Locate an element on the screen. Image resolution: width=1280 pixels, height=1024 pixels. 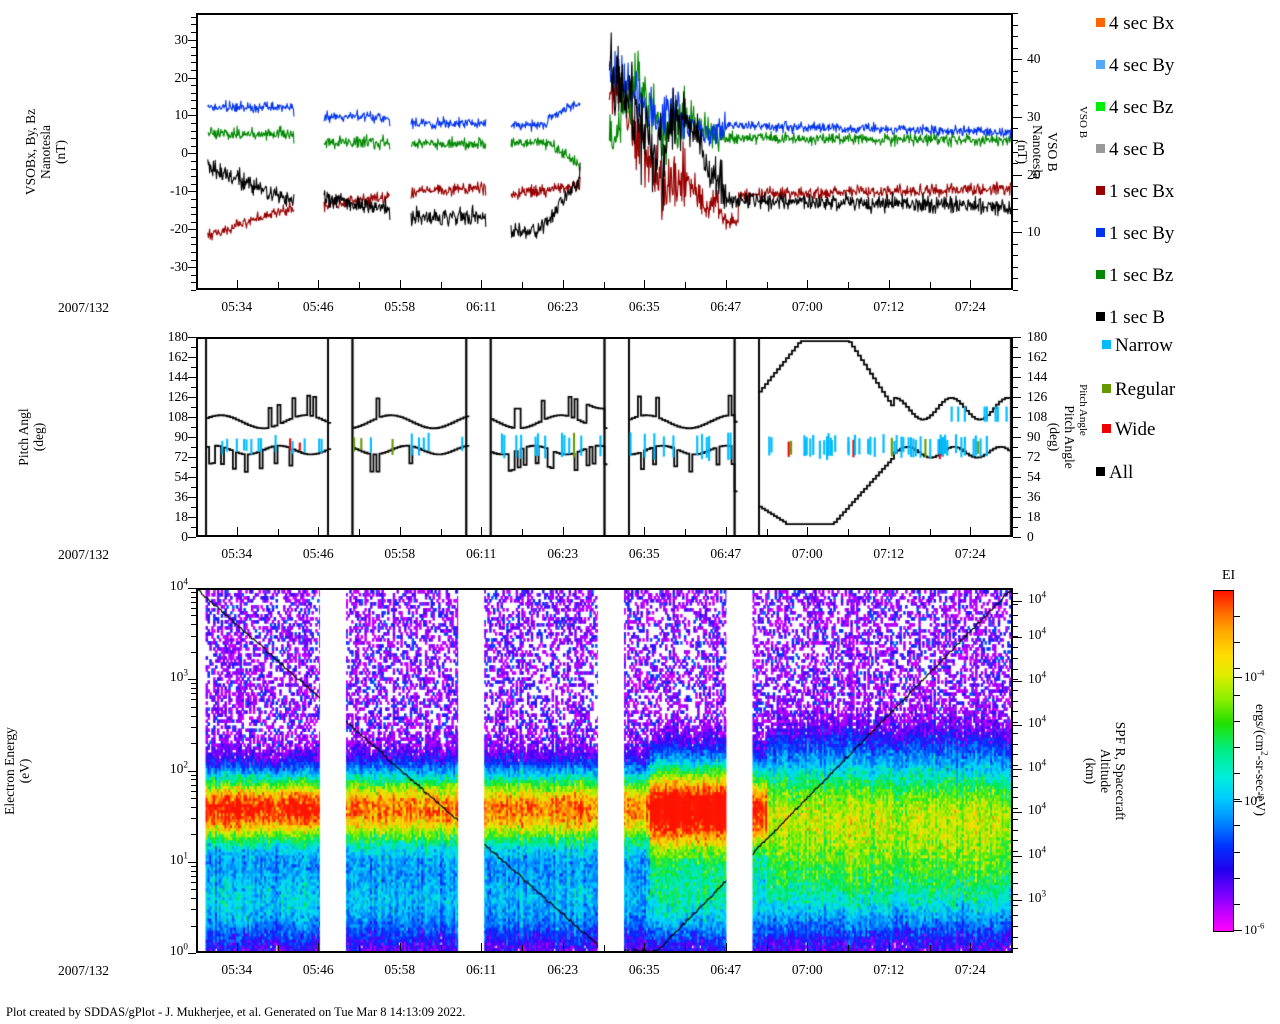
pitch-angle-right-ytick-label: 18 is located at coordinates (1034, 516).